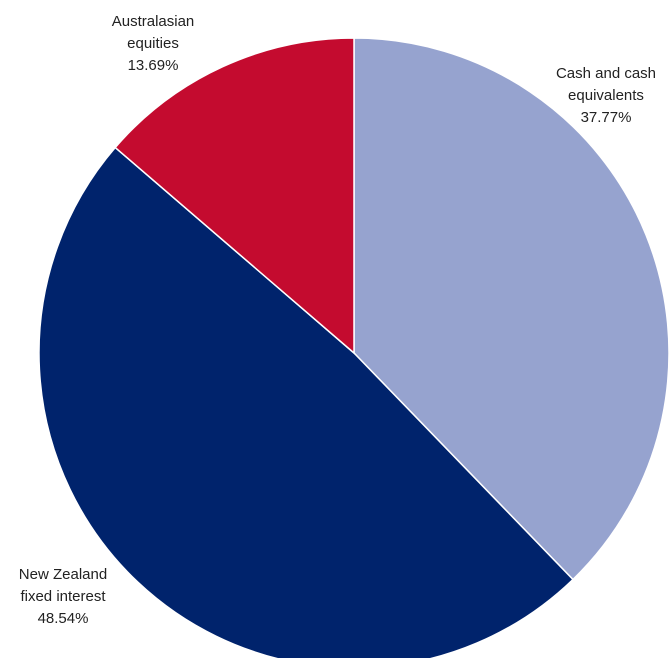  Describe the element at coordinates (606, 117) in the screenshot. I see `slice-value-label: 37.77%` at that location.